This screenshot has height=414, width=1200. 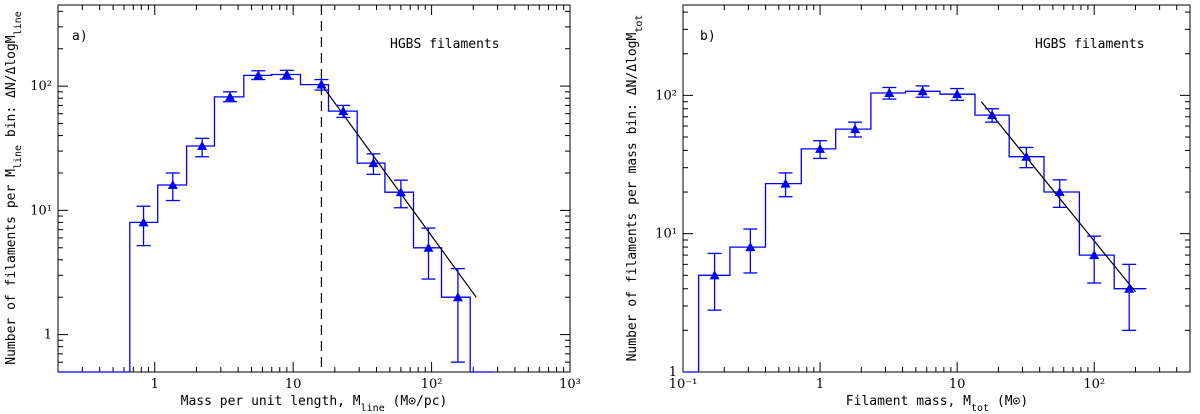 What do you see at coordinates (271, 401) in the screenshot?
I see `x-axis-title-main: Mass per unit length, M` at bounding box center [271, 401].